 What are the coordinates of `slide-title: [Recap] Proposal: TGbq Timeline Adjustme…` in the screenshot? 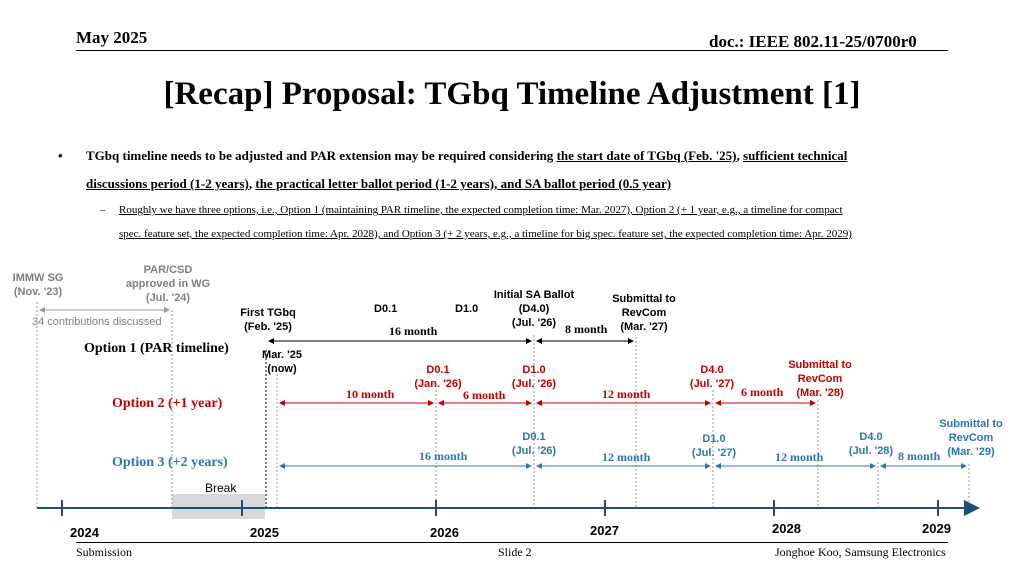 It's located at (512, 94).